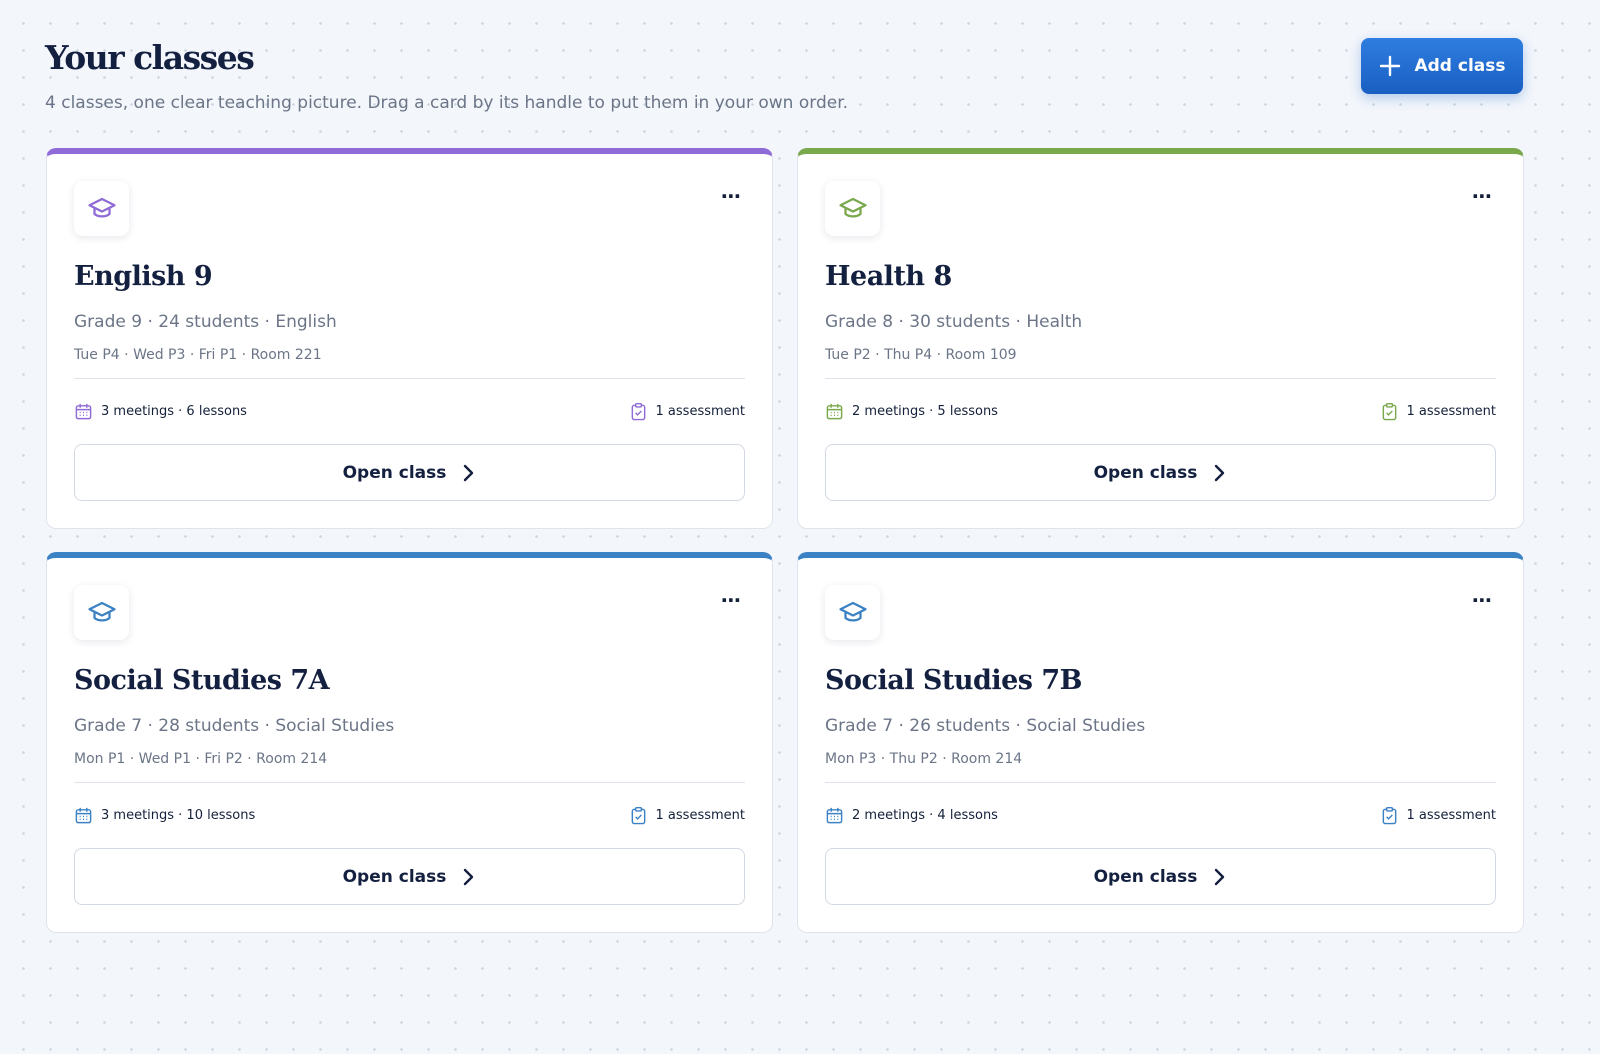  What do you see at coordinates (888, 276) in the screenshot?
I see `class-title: Health 8` at bounding box center [888, 276].